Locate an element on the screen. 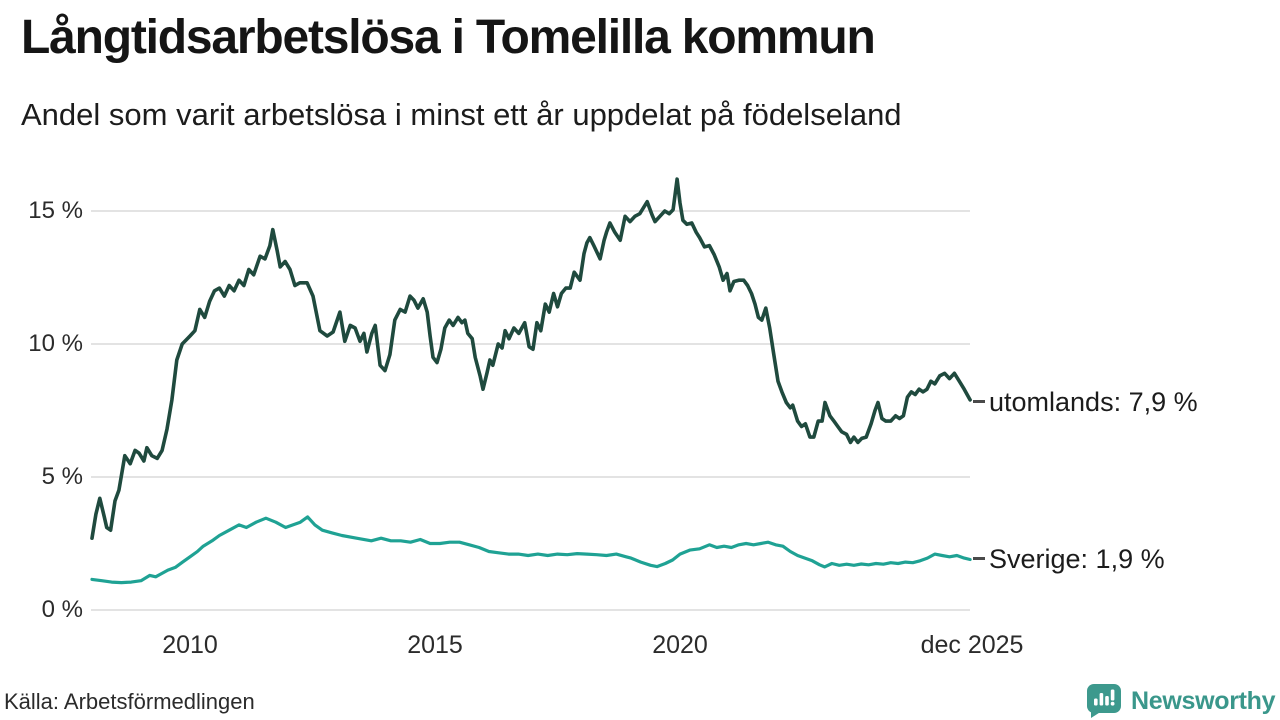 Image resolution: width=1280 pixels, height=720 pixels. source-note: Källa: Arbetsförmedlingen is located at coordinates (129, 701).